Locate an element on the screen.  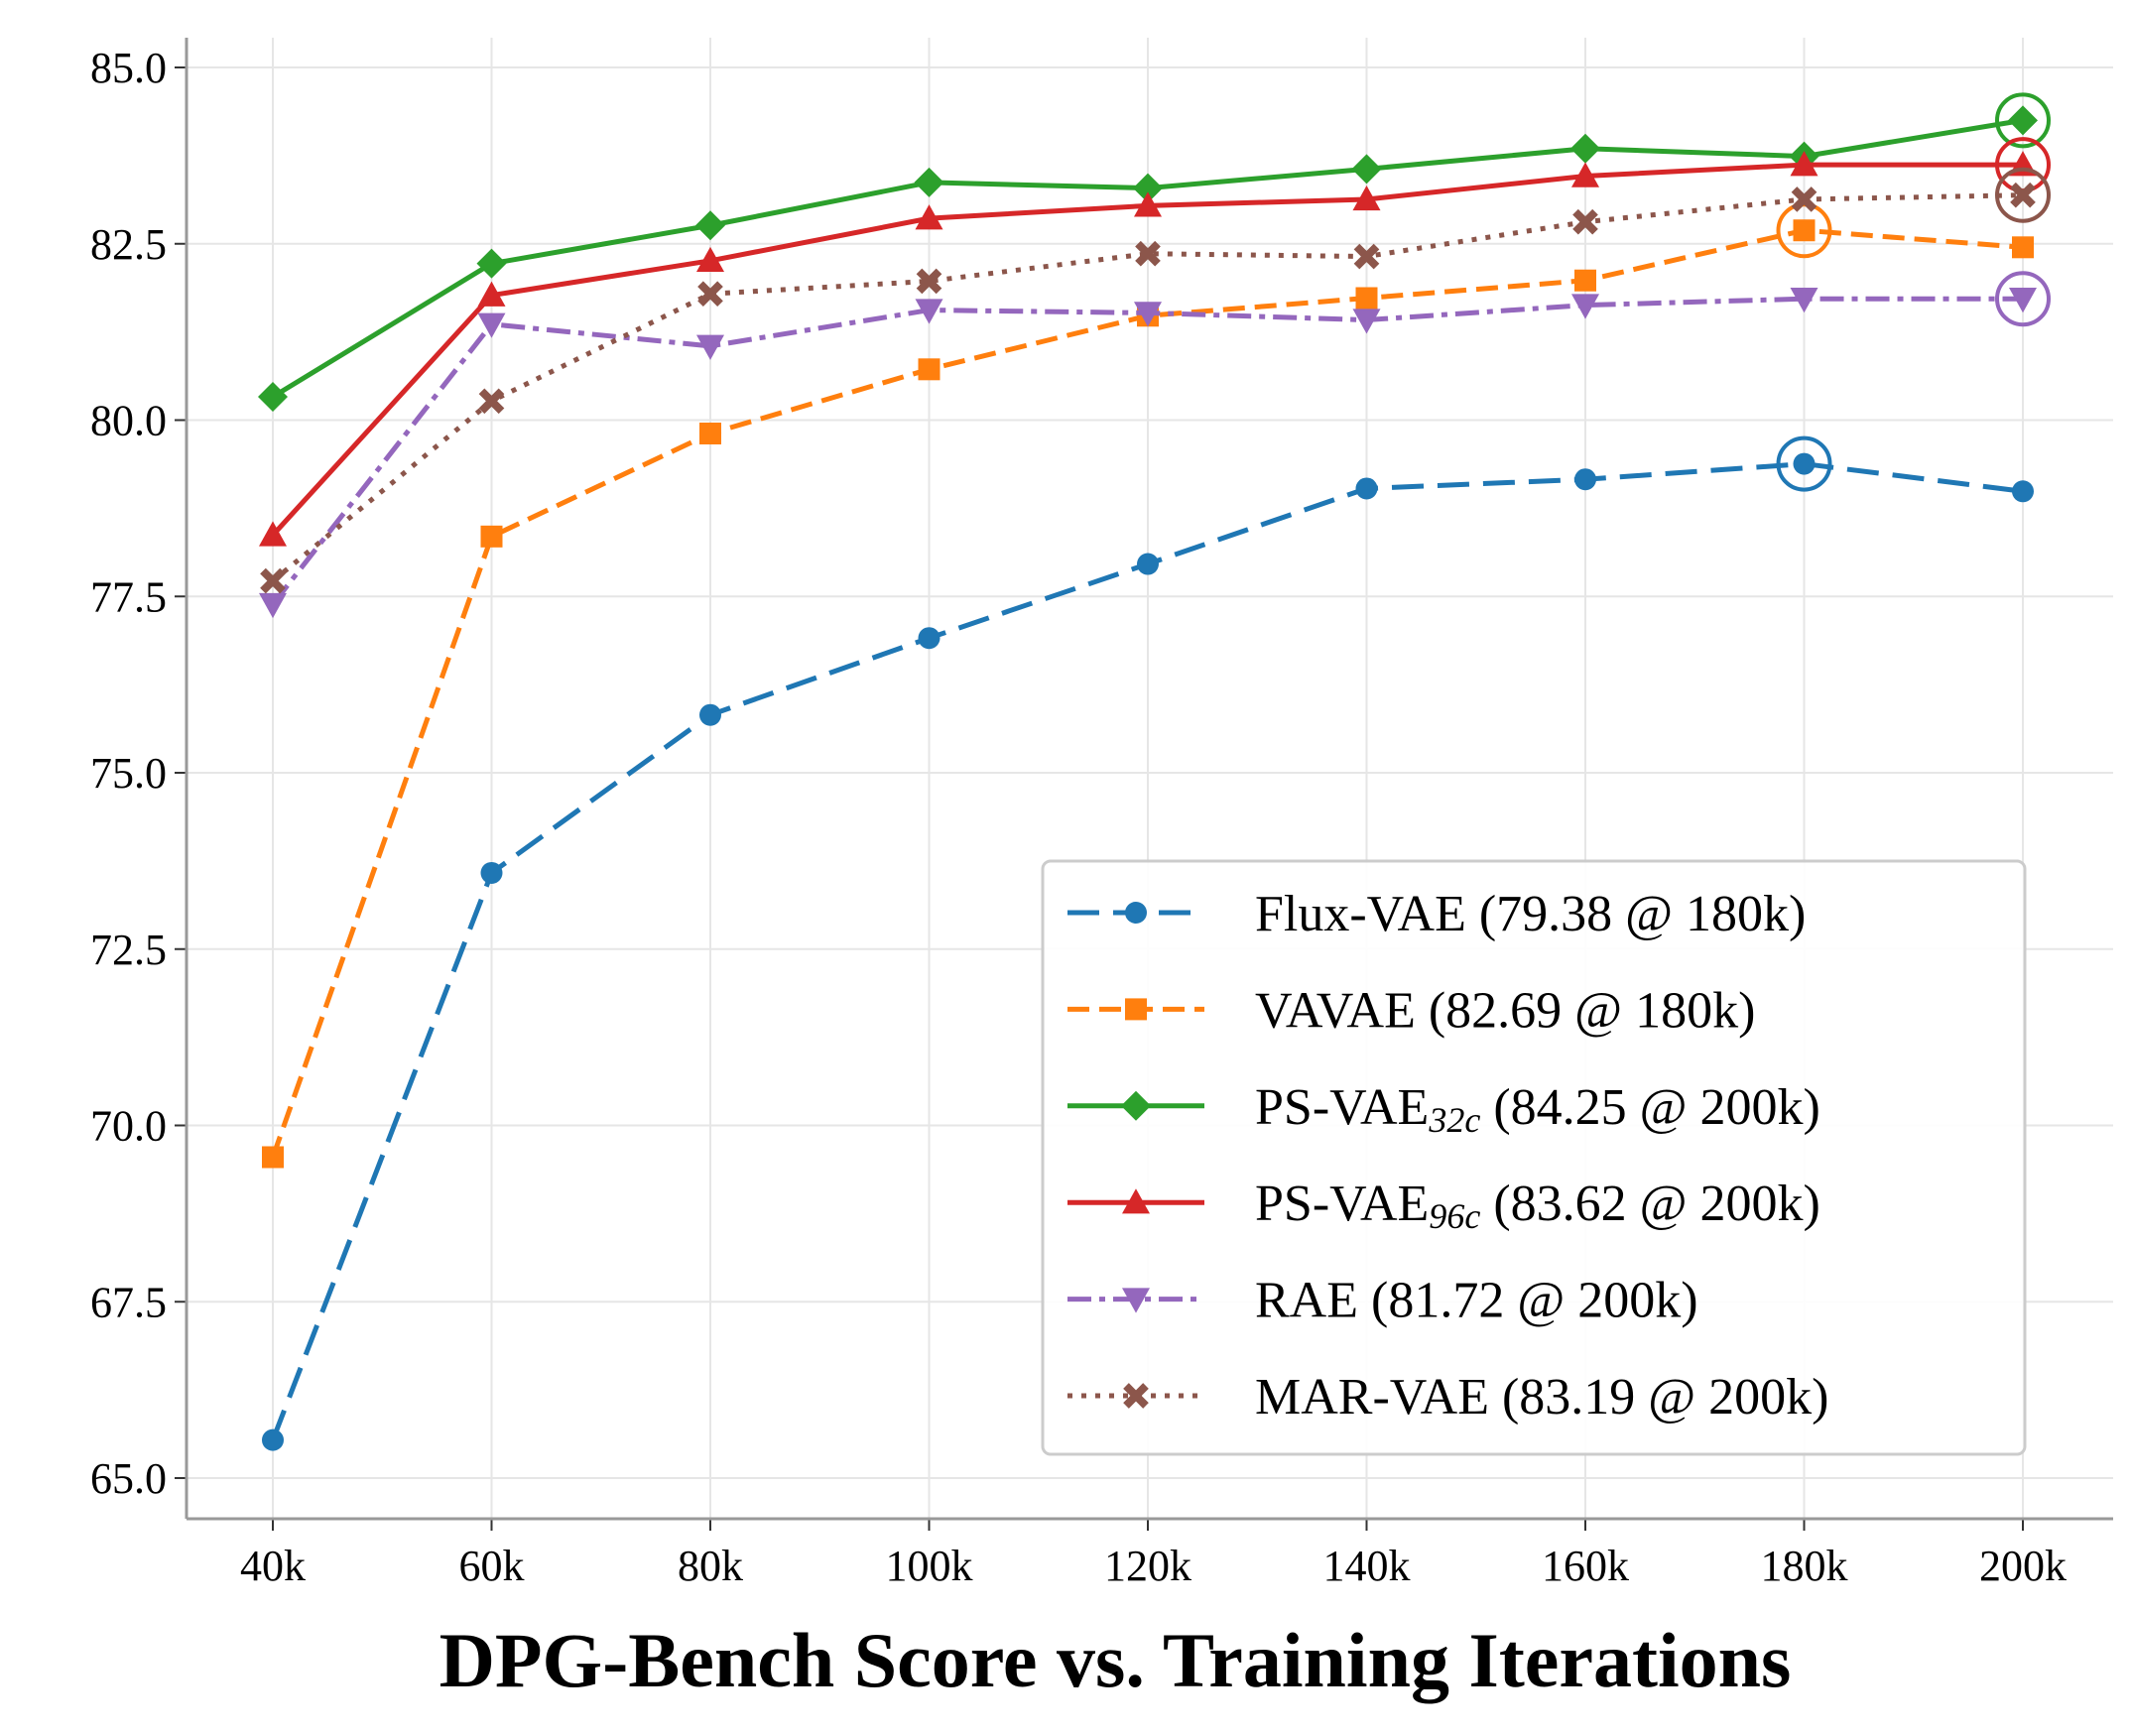
x-tick-label: 160k is located at coordinates (1585, 1566).